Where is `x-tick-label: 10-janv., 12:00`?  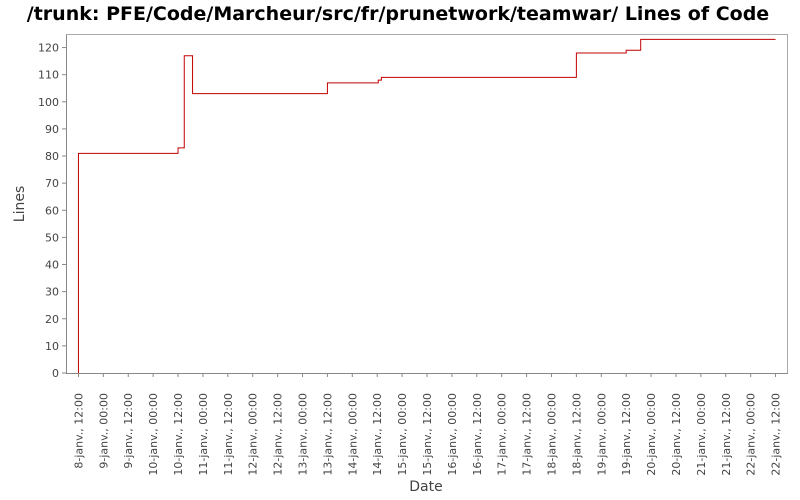
x-tick-label: 10-janv., 12:00 is located at coordinates (178, 434).